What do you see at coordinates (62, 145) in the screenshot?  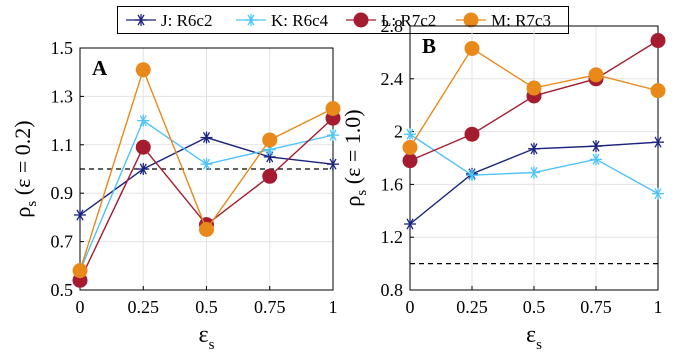 I see `y-tick-label: 1.1` at bounding box center [62, 145].